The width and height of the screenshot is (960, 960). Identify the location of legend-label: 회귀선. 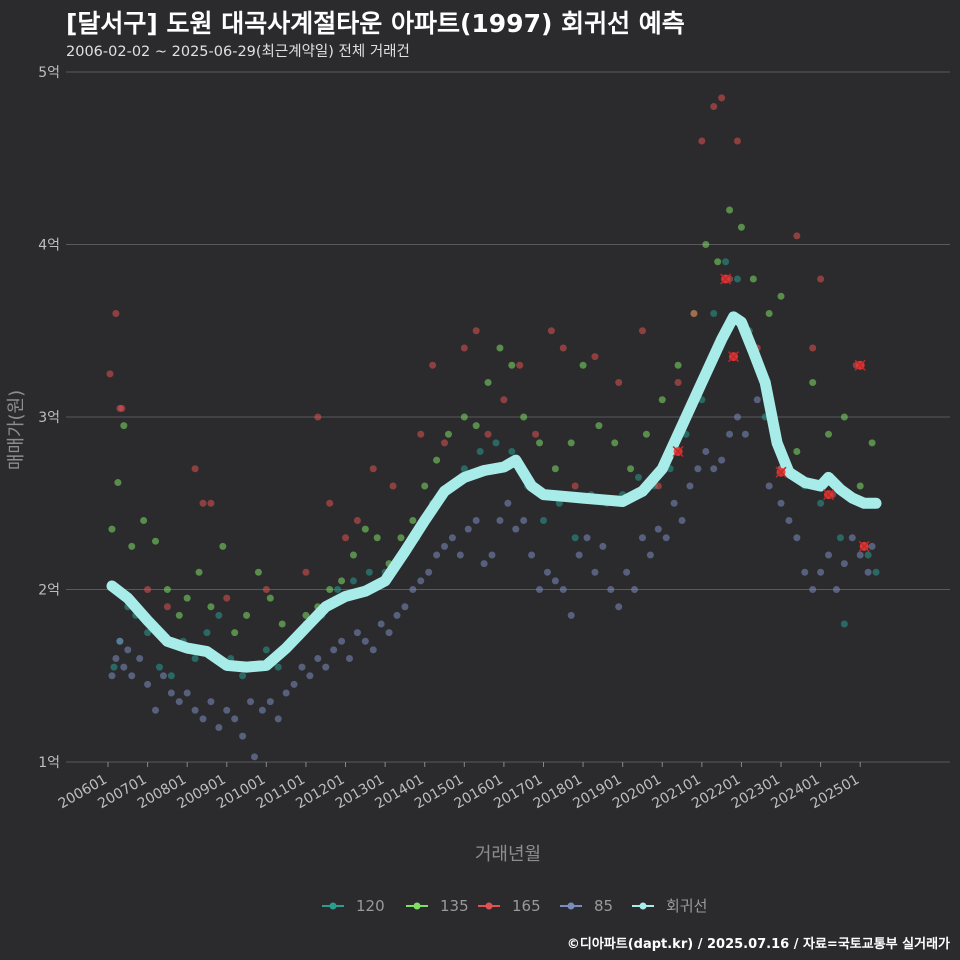
(686, 906).